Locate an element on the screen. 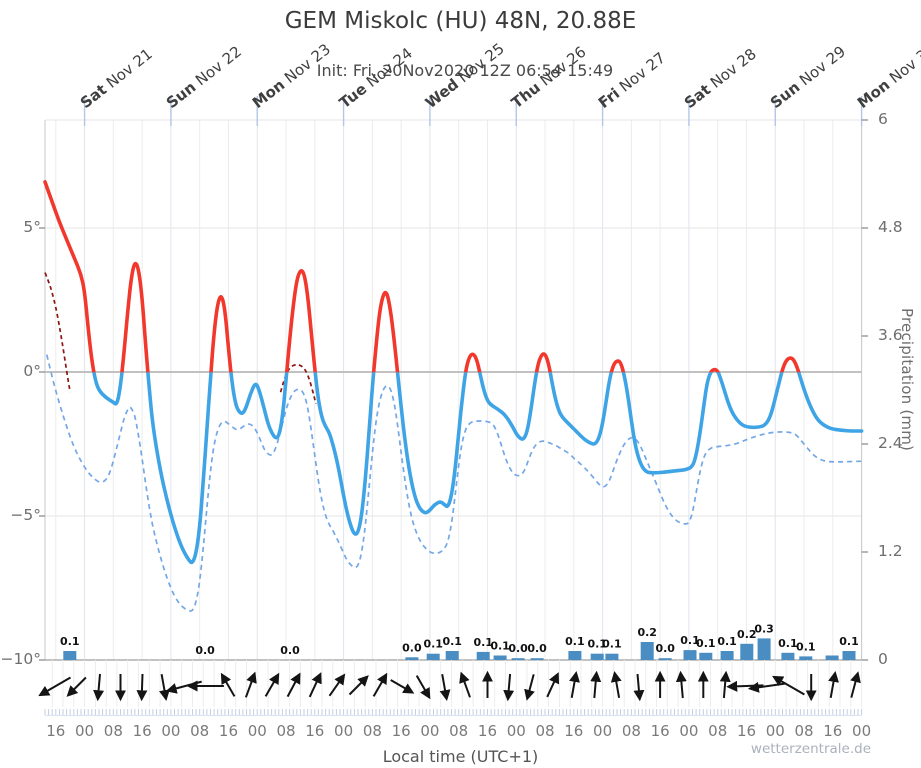  precip-value-label: 0.3 is located at coordinates (764, 628).